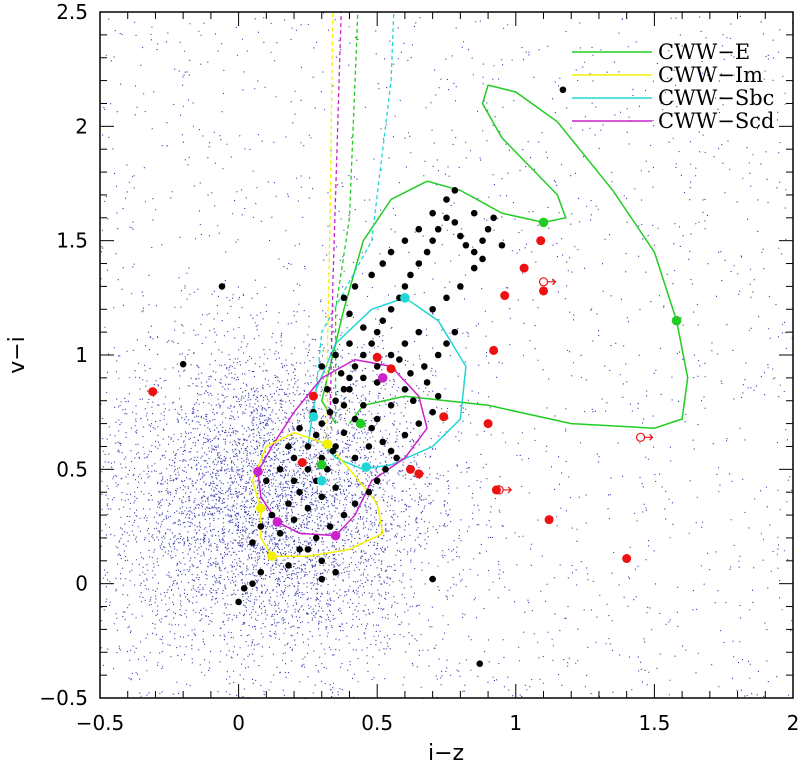 The height and width of the screenshot is (769, 800). Describe the element at coordinates (377, 723) in the screenshot. I see `x-tick-label: 0.5` at that location.